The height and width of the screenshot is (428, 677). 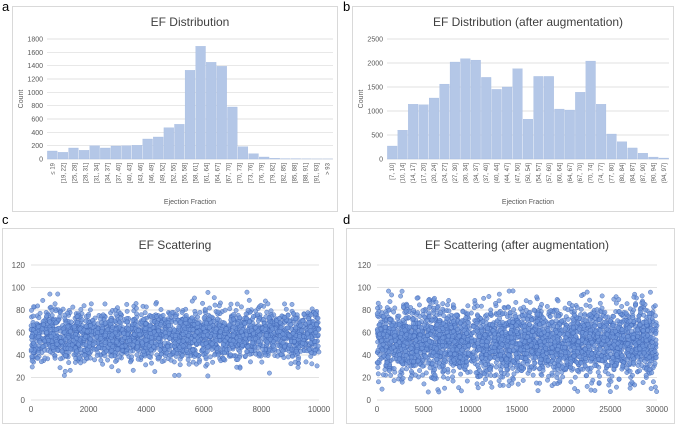 I want to click on x-tick-label: [85, 88], so click(x=296, y=173).